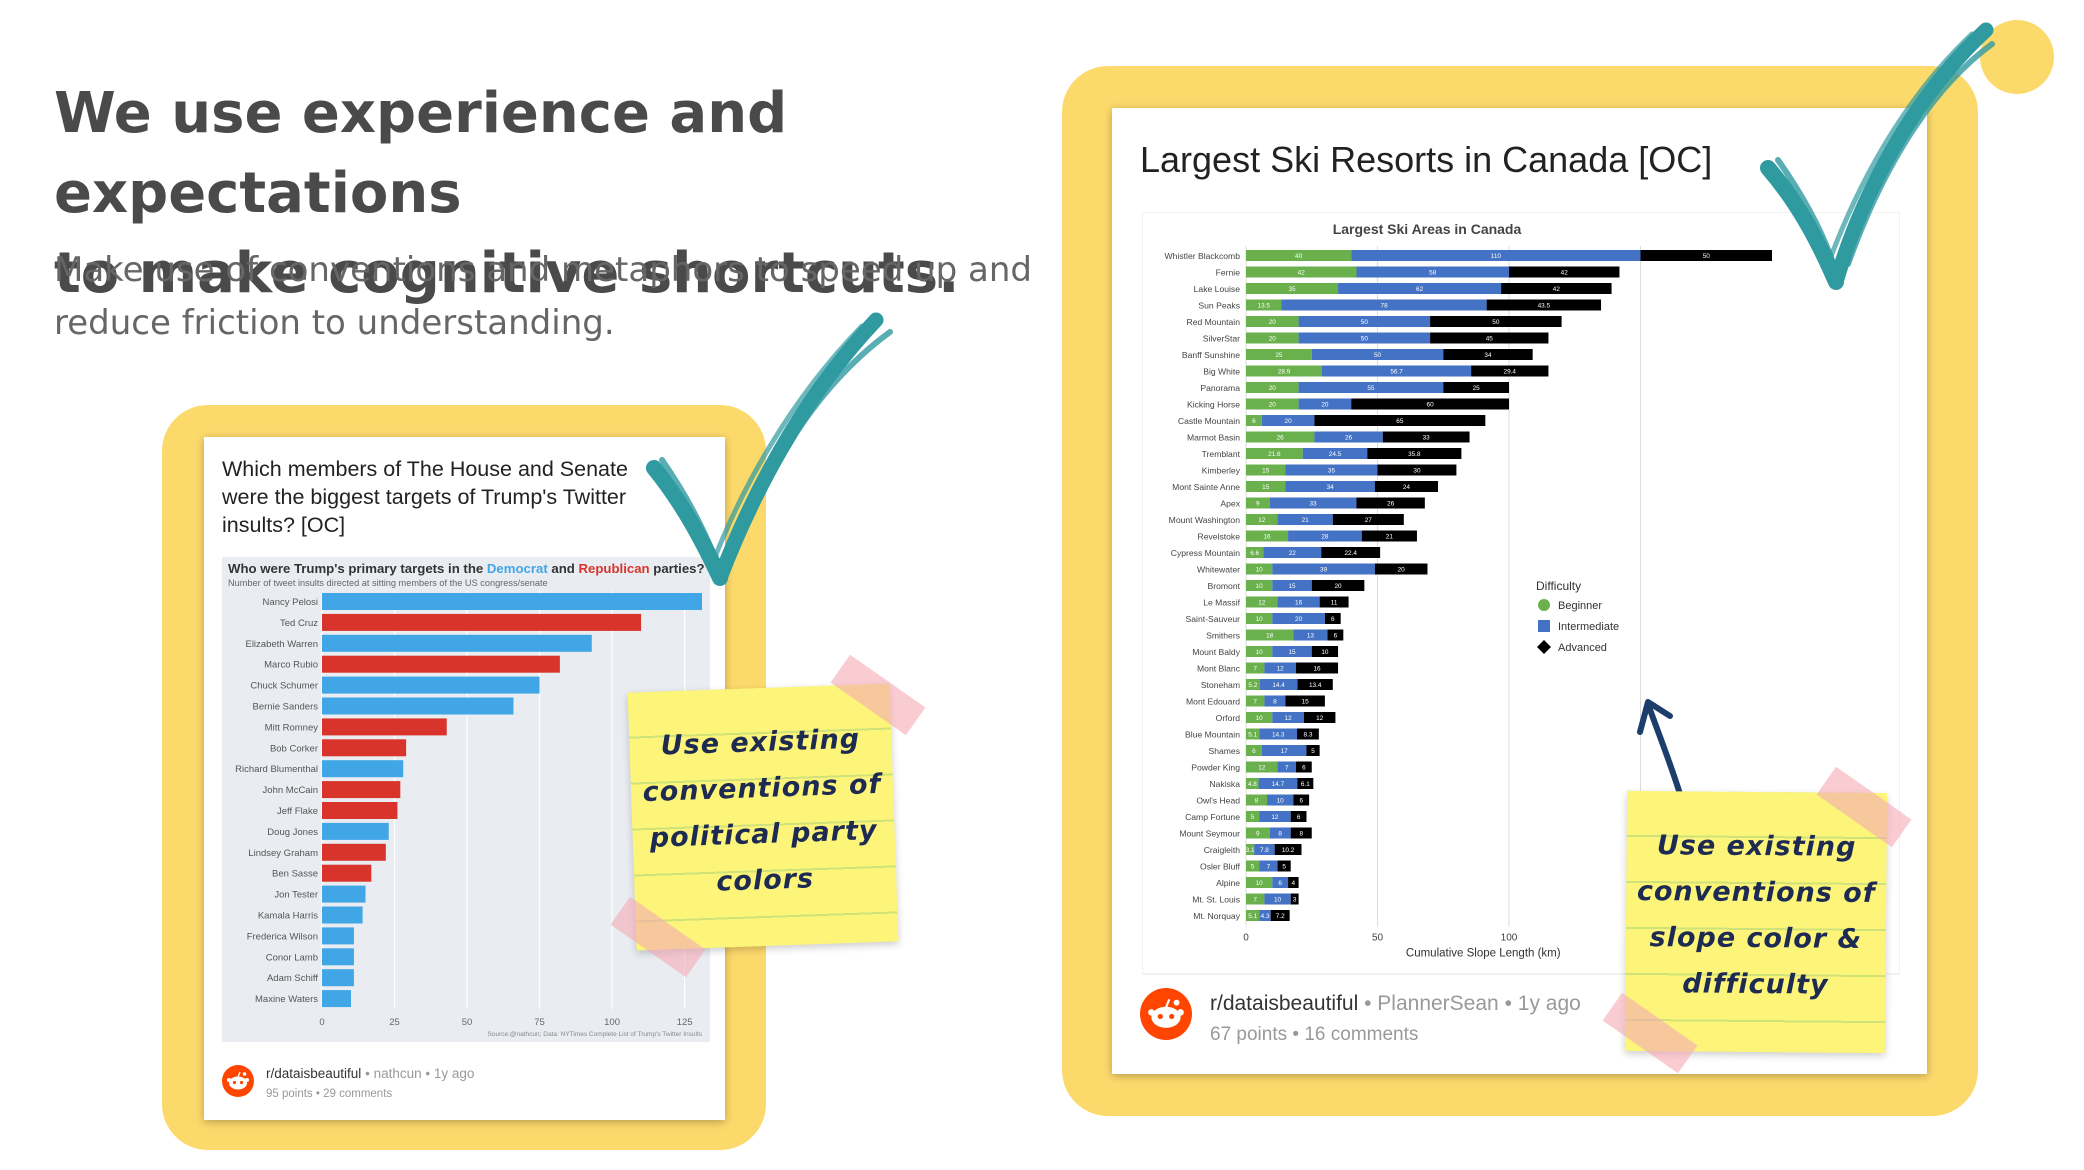 This screenshot has width=2084, height=1170. Describe the element at coordinates (1287, 768) in the screenshot. I see `chart2-data-label: 7` at that location.